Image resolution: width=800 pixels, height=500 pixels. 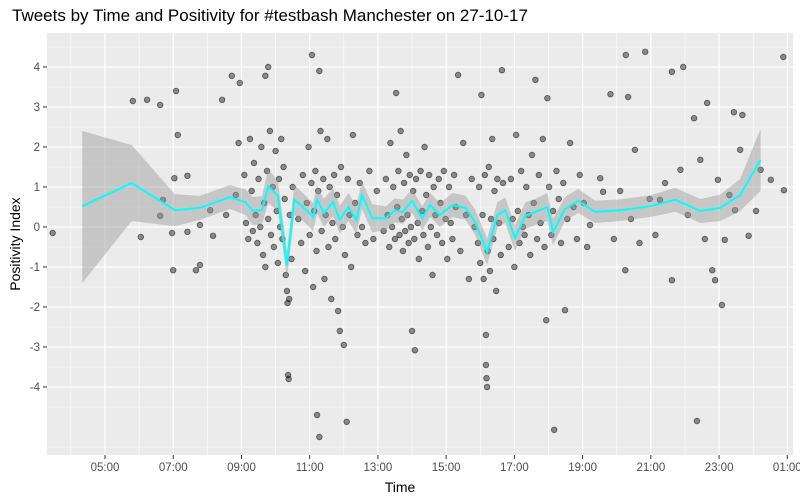 What do you see at coordinates (37, 228) in the screenshot?
I see `y-tick-label: 0` at bounding box center [37, 228].